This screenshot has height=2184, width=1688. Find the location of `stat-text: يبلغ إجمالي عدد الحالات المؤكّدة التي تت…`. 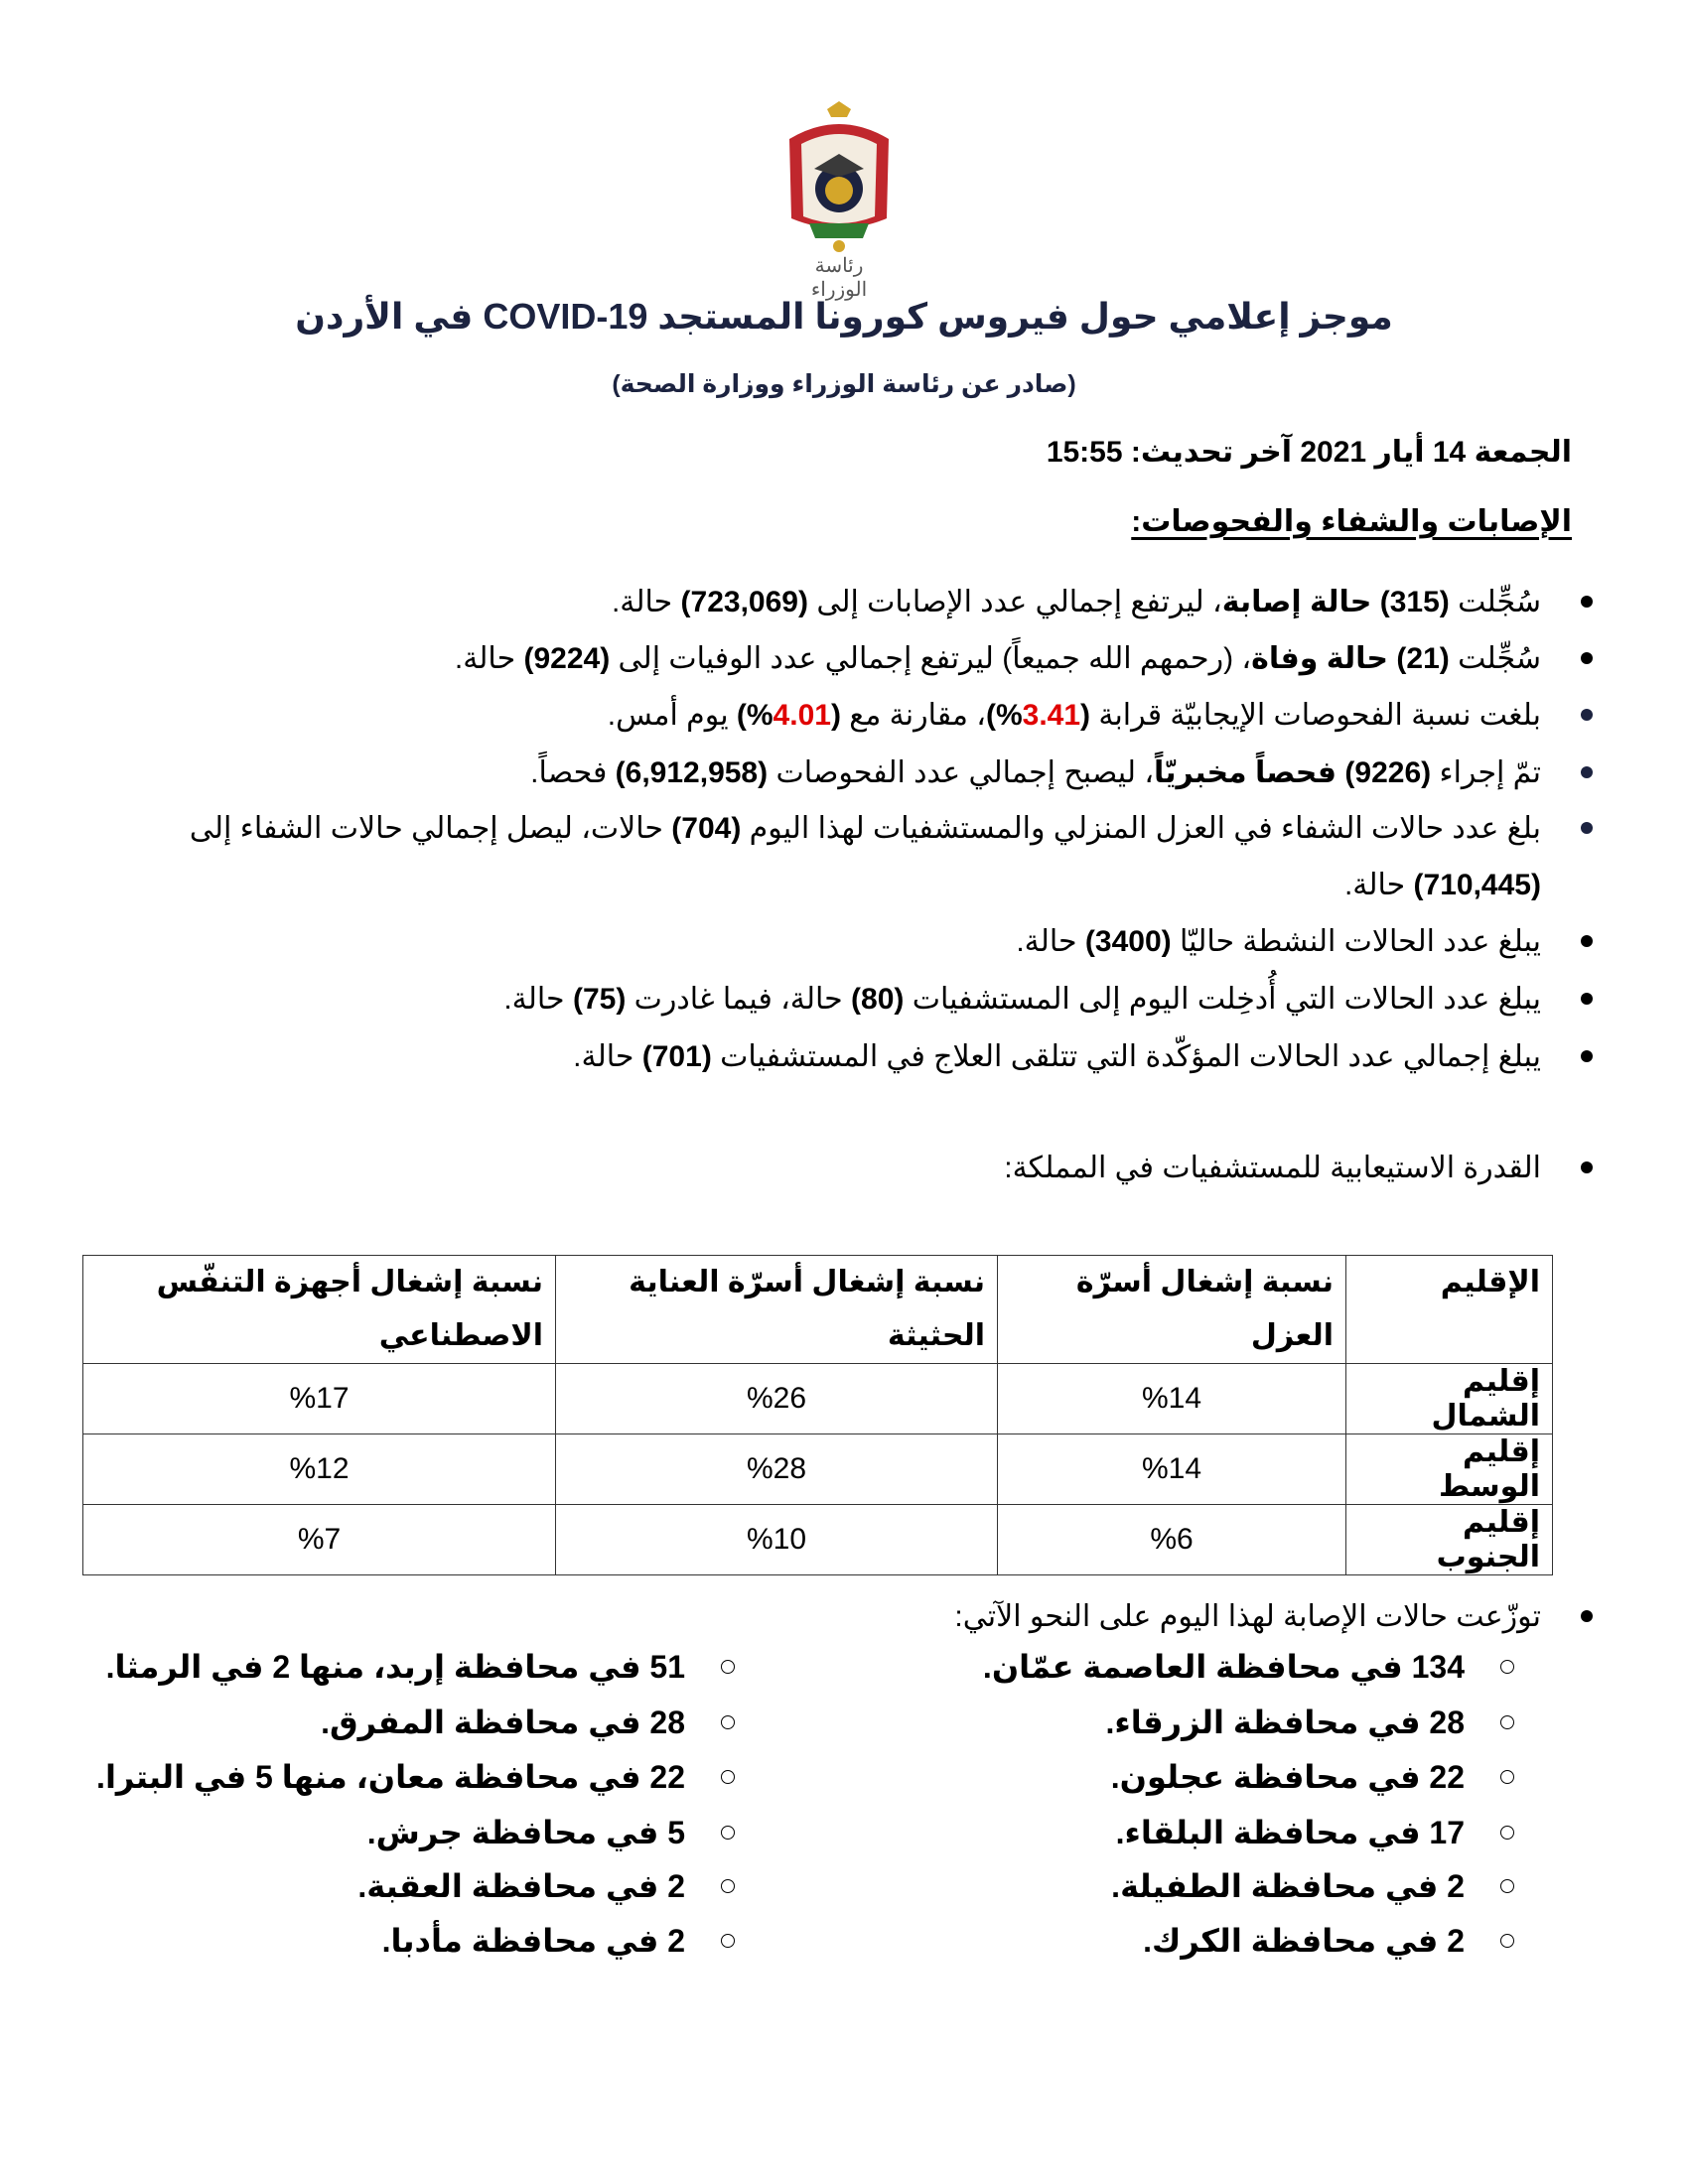

stat-text: يبلغ إجمالي عدد الحالات المؤكّدة التي تت… is located at coordinates (1126, 1056).